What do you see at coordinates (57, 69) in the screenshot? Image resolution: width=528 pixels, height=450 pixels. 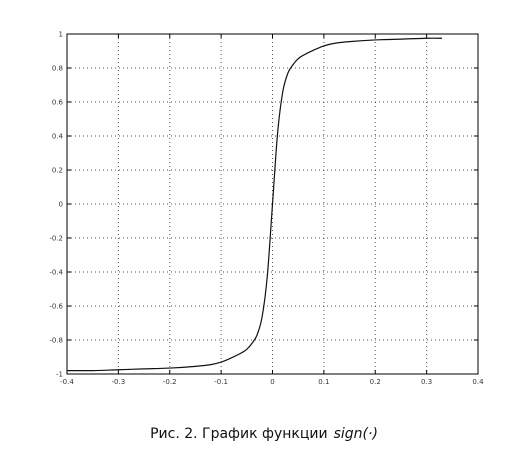 I see `y-tick-label: 0.8` at bounding box center [57, 69].